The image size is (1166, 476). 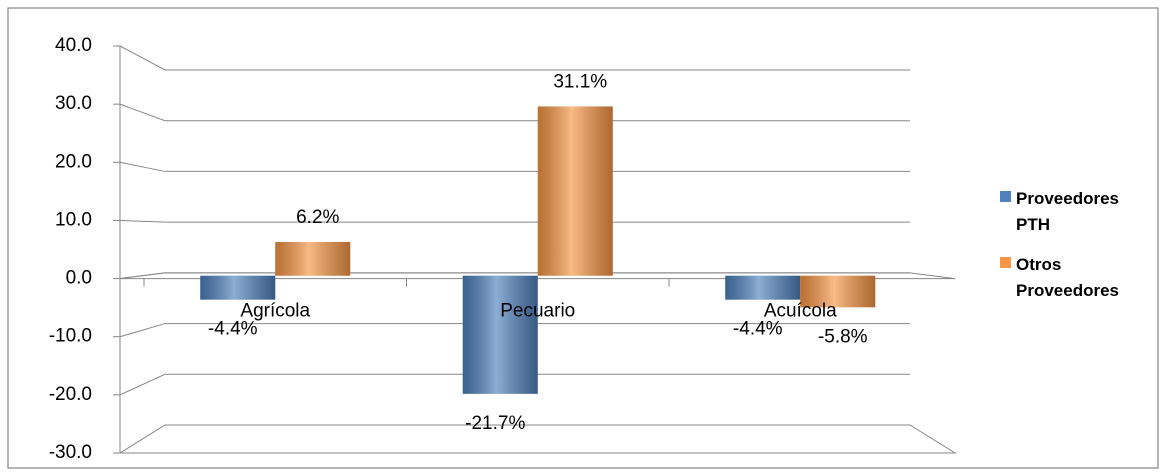 I want to click on y-tick-label: 20.0, so click(x=73, y=161).